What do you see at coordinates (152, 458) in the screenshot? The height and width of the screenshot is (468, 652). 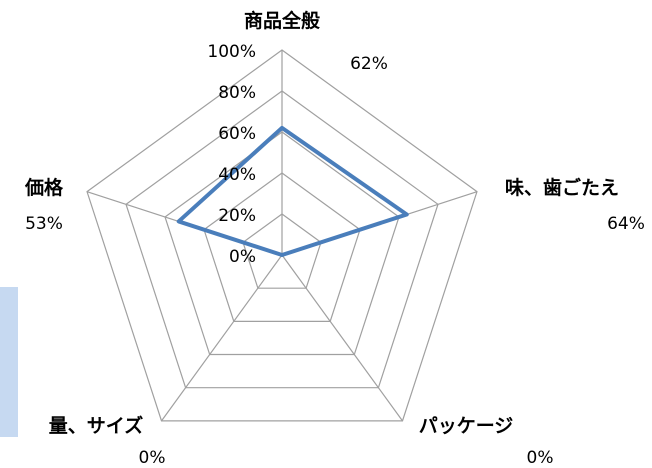 I see `value-label-size: 0%` at bounding box center [152, 458].